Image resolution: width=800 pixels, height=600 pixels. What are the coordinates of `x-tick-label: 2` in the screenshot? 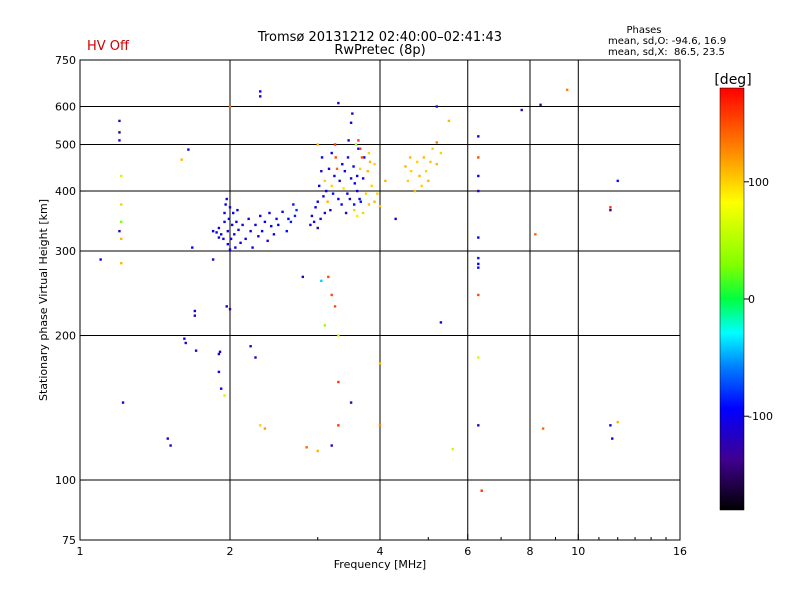 It's located at (230, 551).